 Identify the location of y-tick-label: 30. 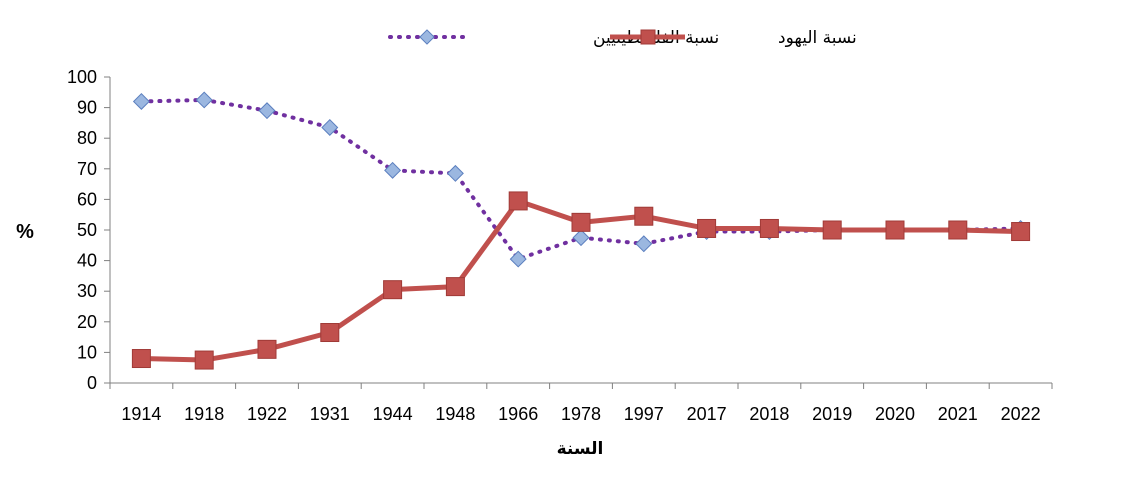
(87, 291).